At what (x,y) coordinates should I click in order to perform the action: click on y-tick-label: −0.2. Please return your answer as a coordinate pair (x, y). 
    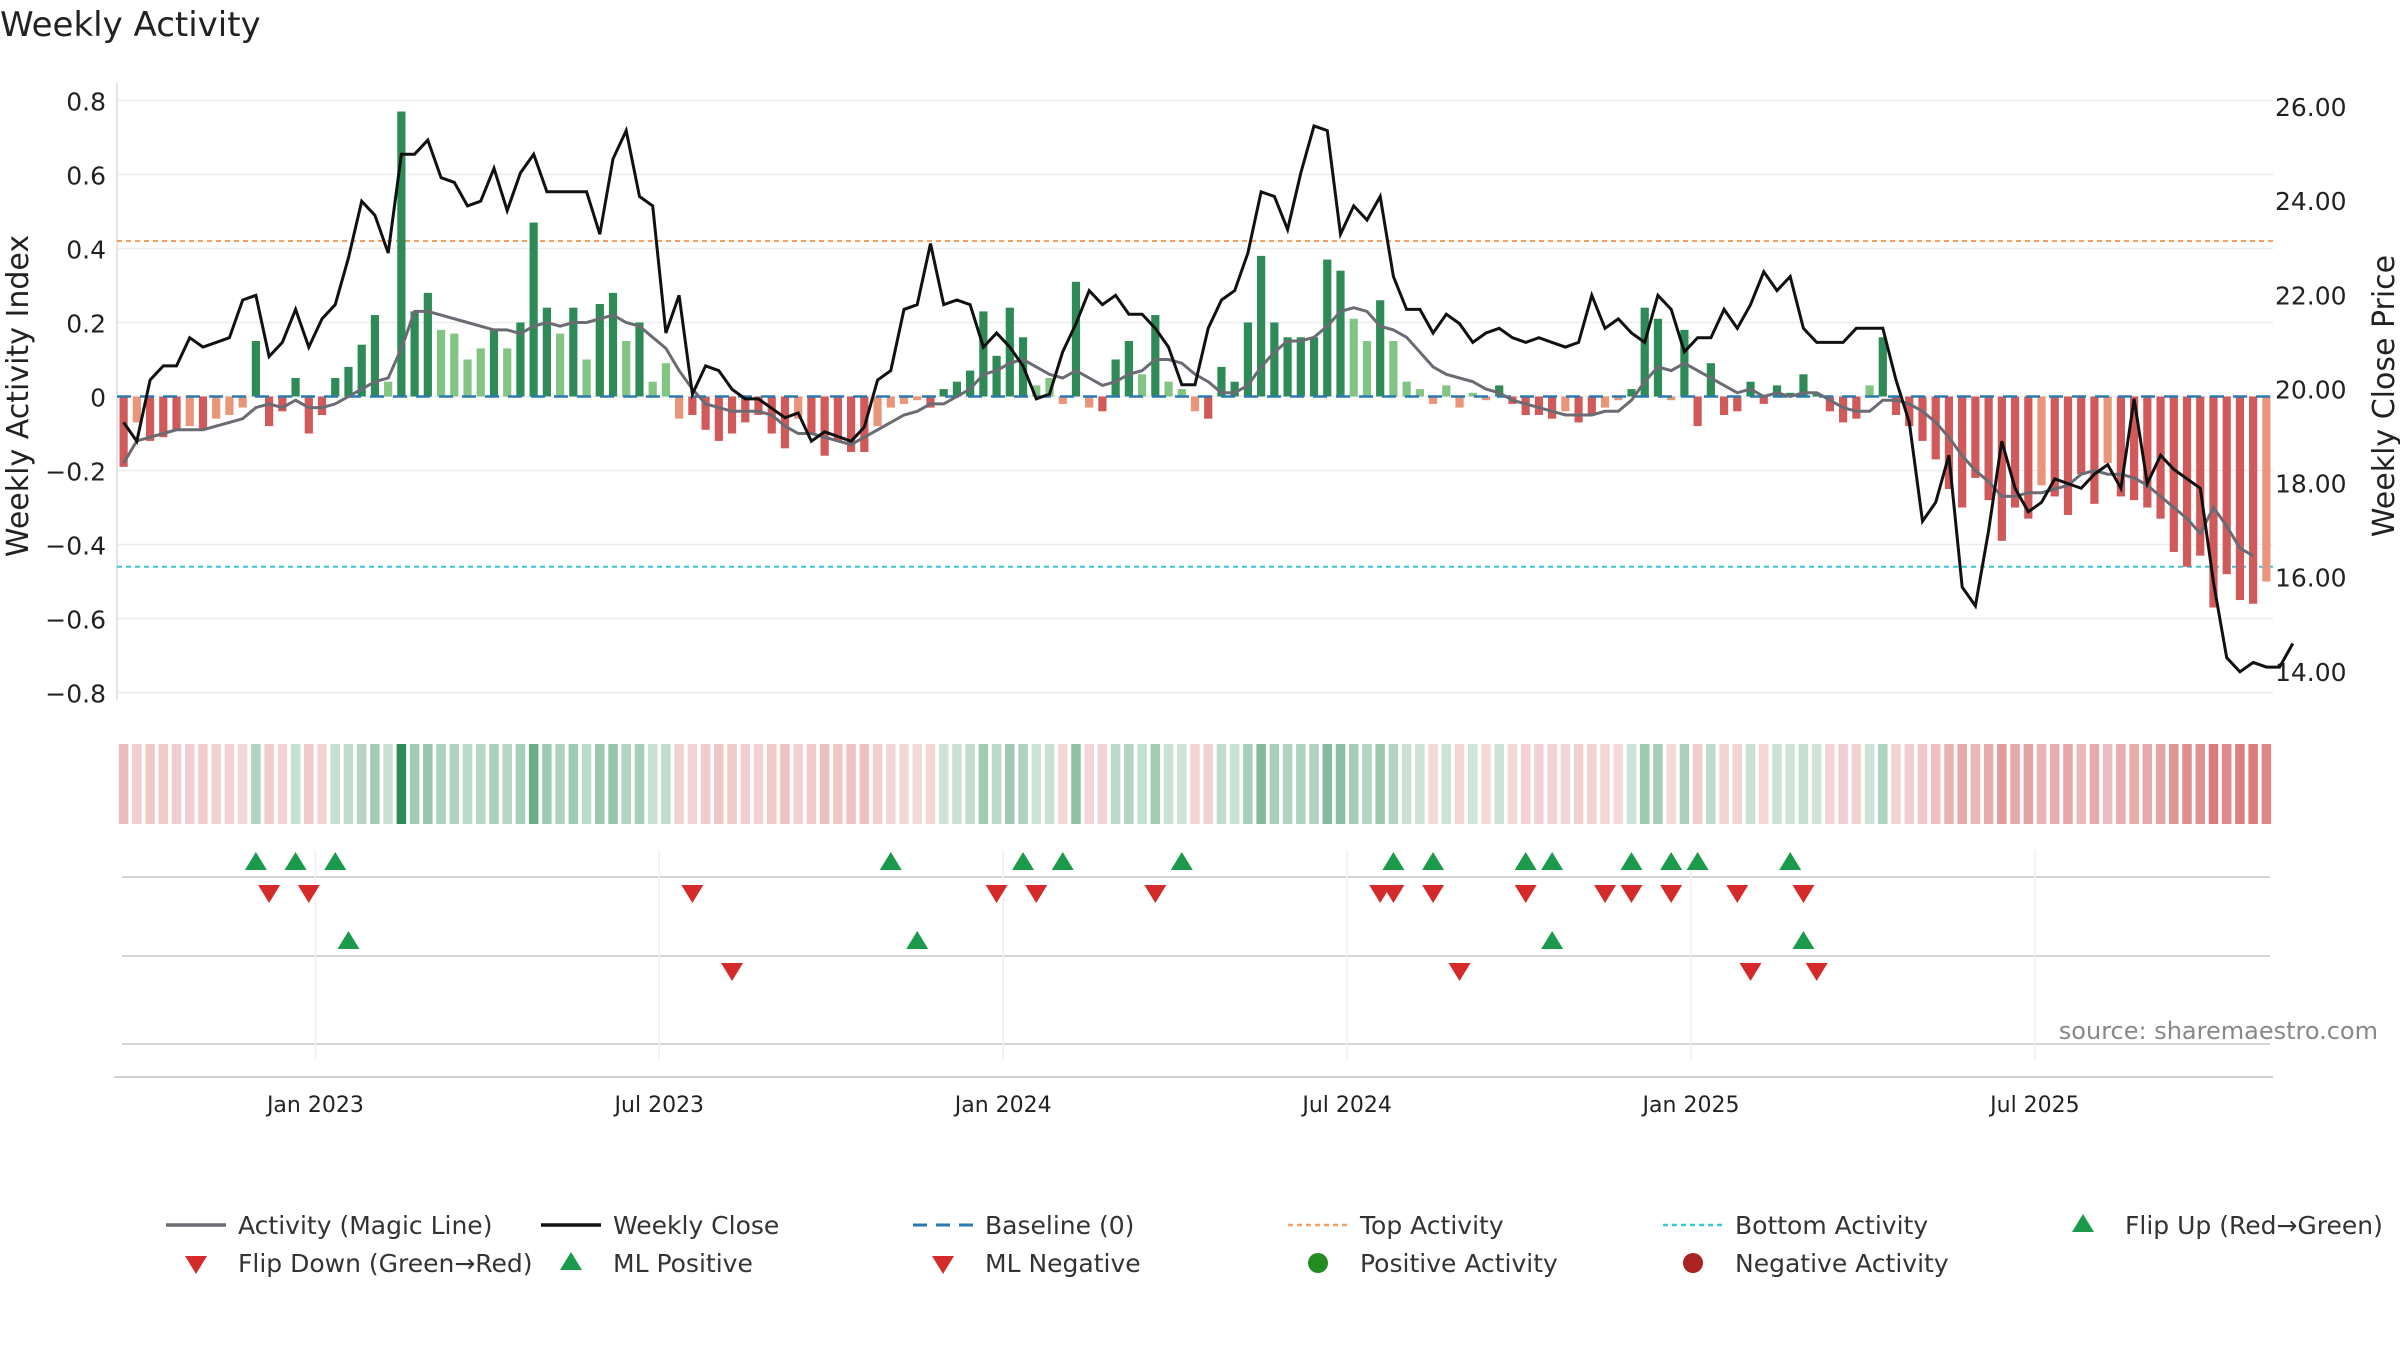
    Looking at the image, I should click on (75, 472).